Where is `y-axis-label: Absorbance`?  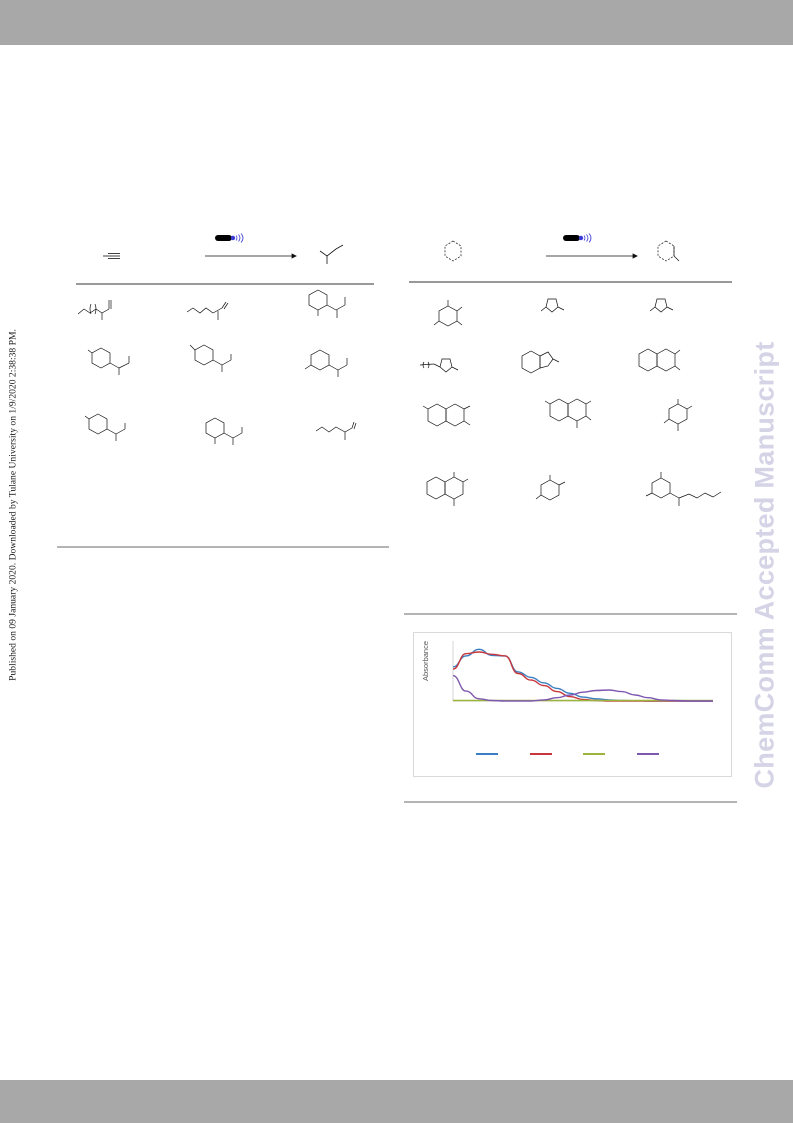
y-axis-label: Absorbance is located at coordinates (425, 661).